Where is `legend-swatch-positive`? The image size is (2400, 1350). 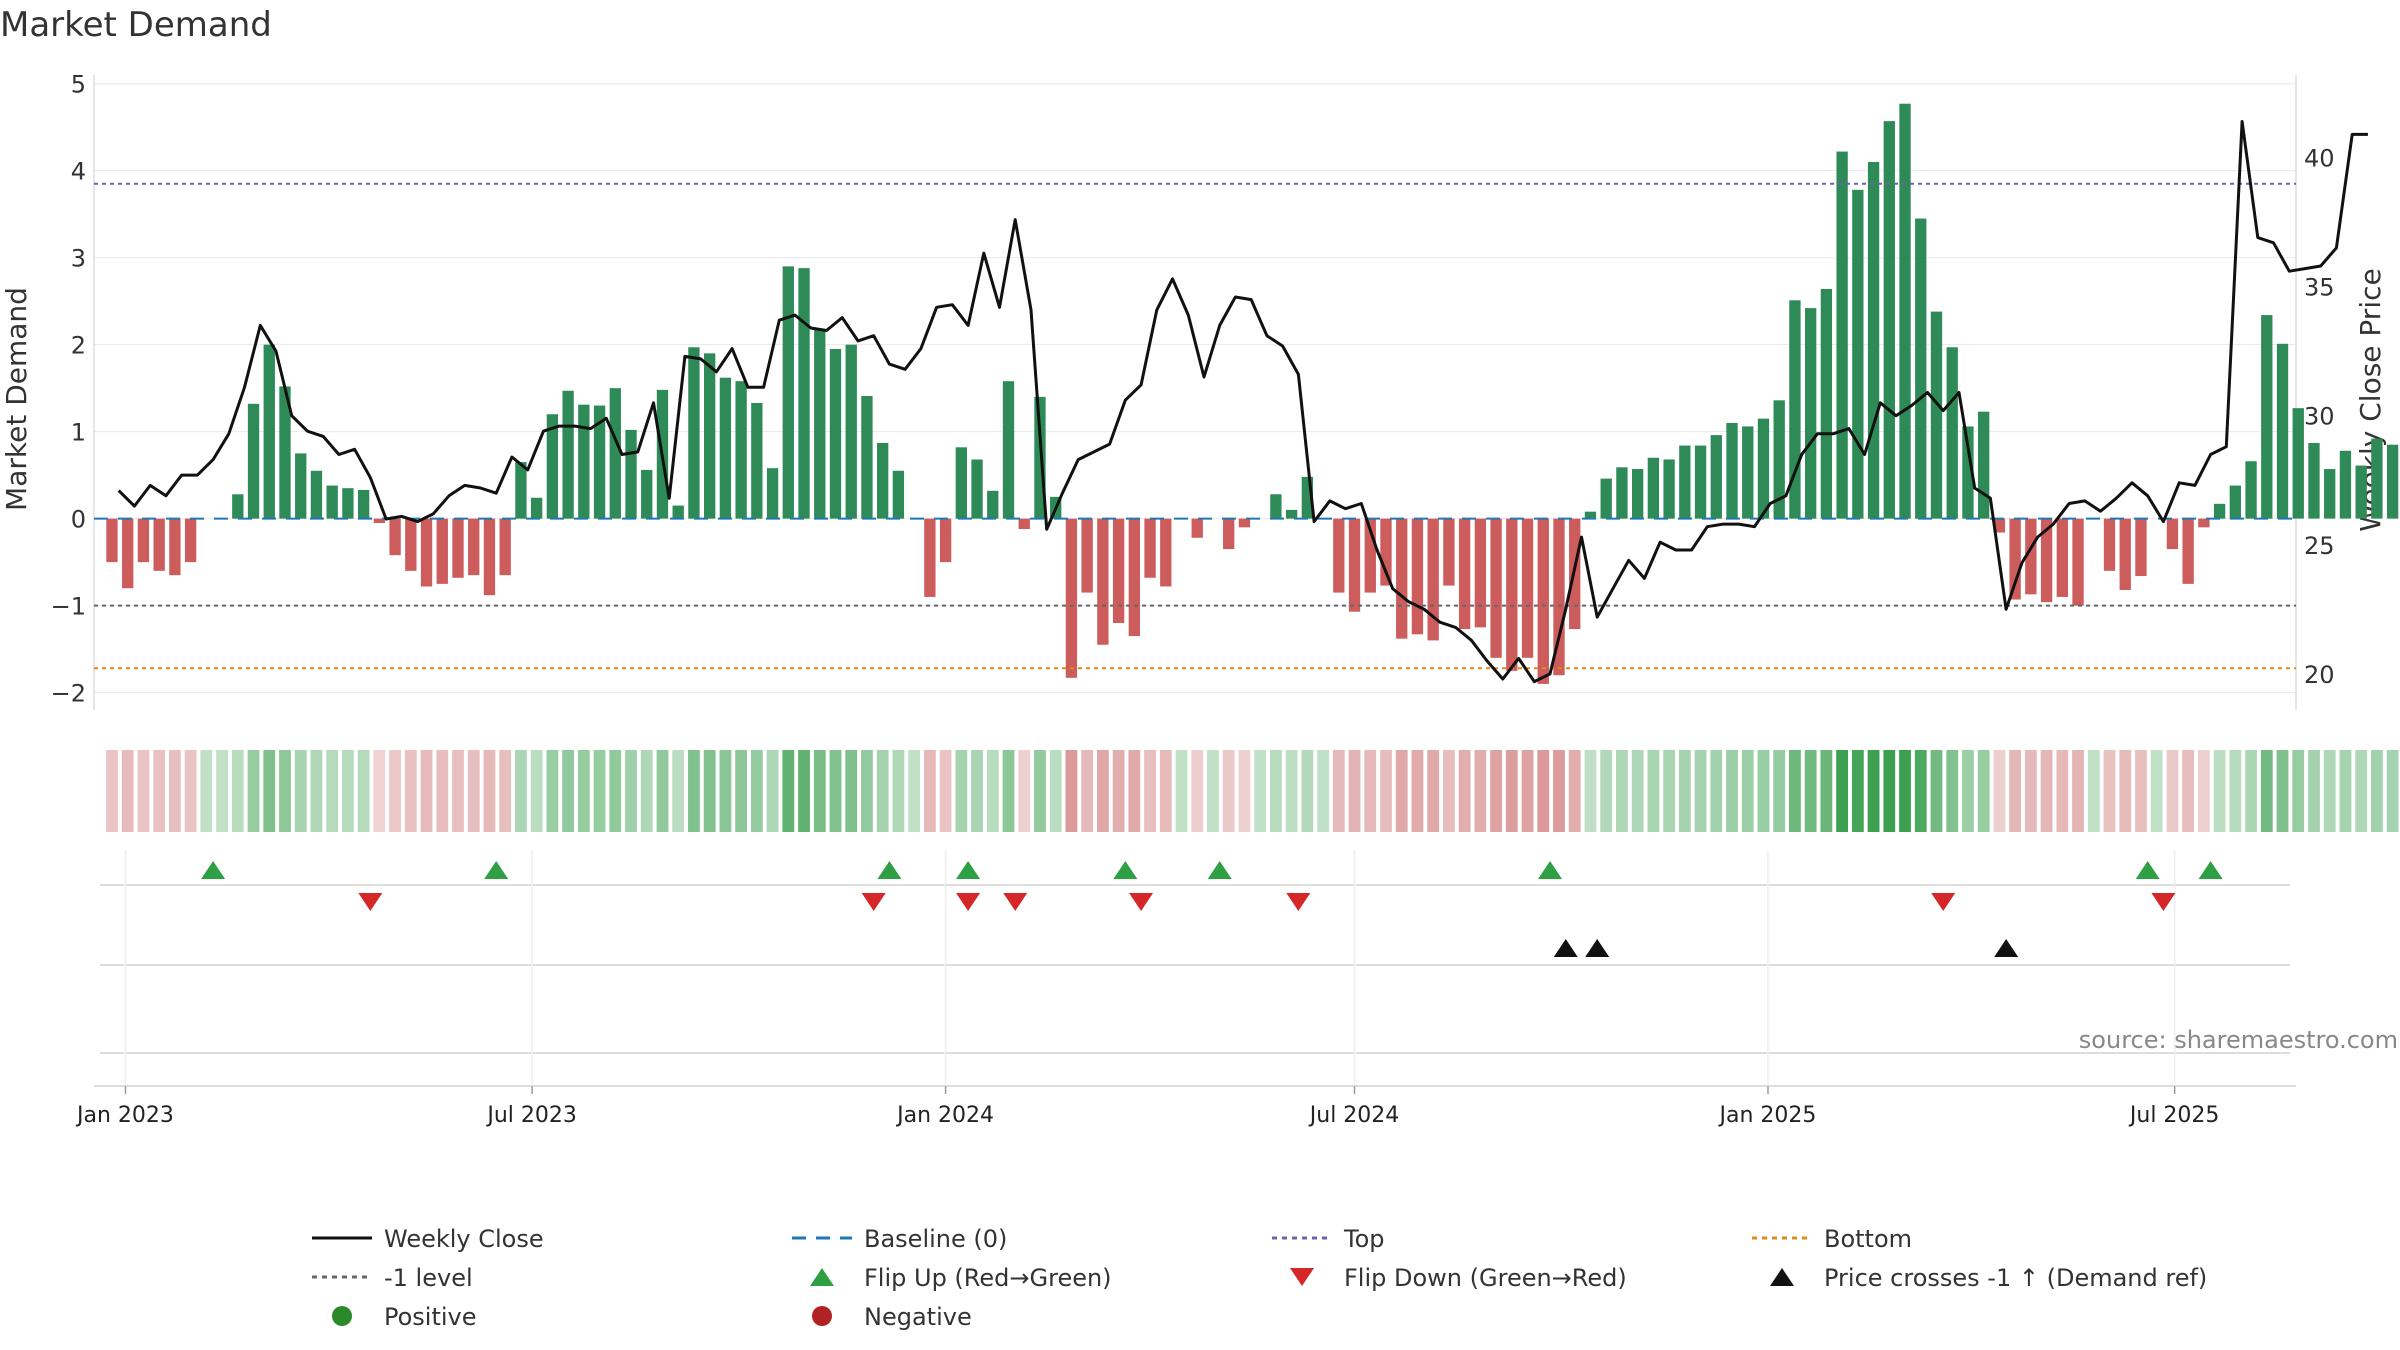
legend-swatch-positive is located at coordinates (342, 1316).